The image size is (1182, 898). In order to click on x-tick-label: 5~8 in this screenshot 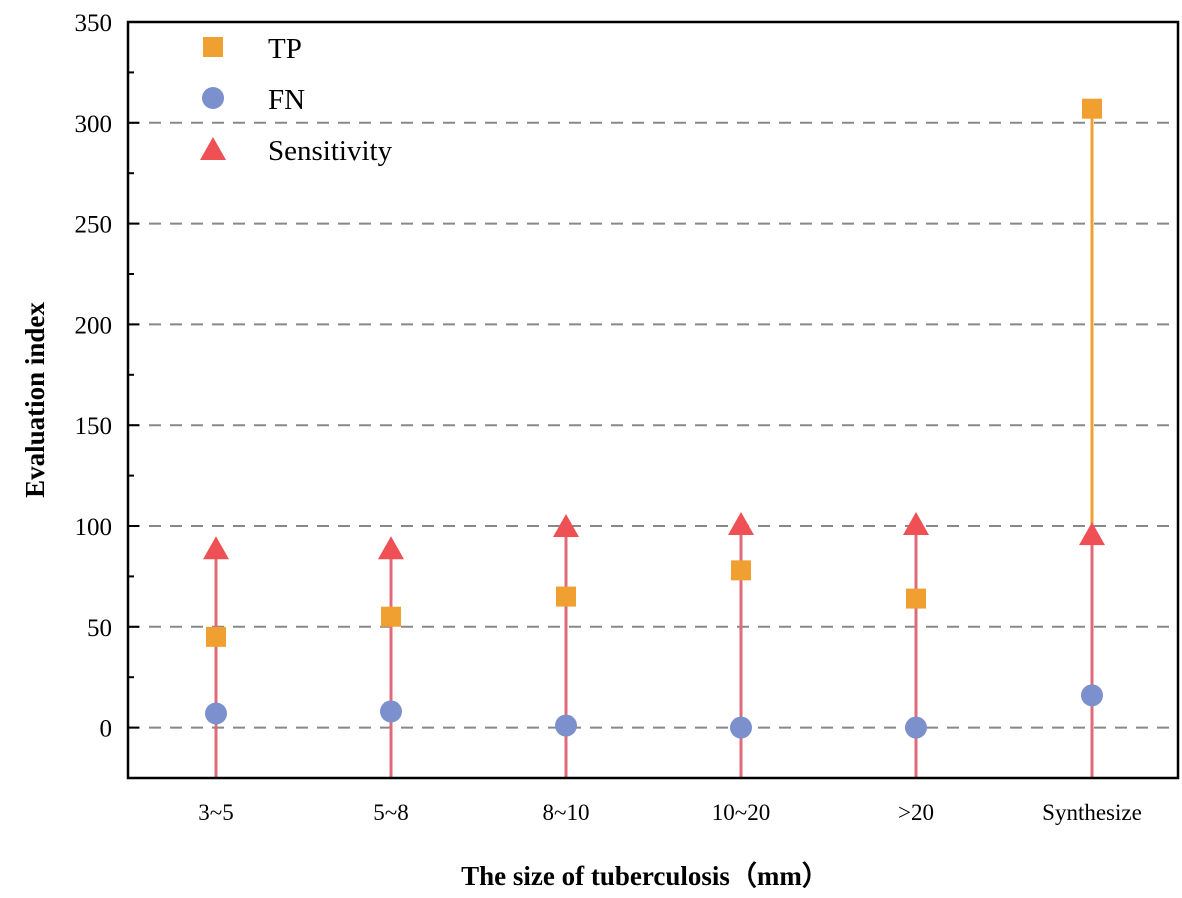, I will do `click(390, 812)`.